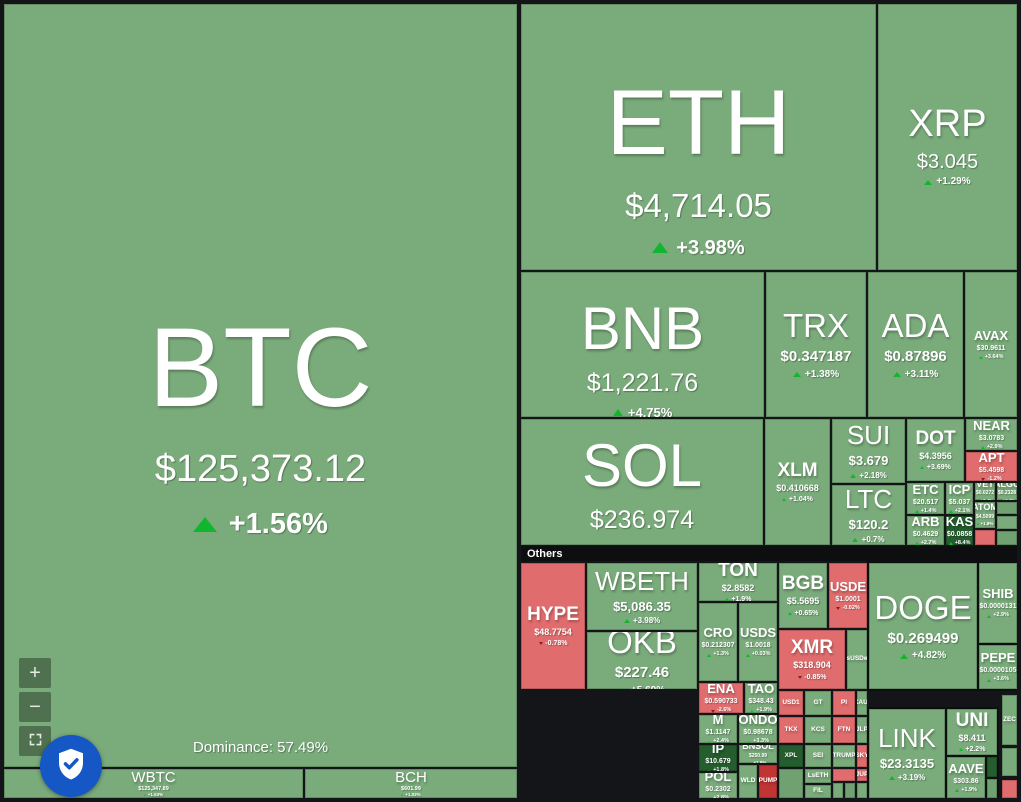 Image resolution: width=1021 pixels, height=802 pixels. Describe the element at coordinates (803, 584) in the screenshot. I see `tile-symbol: BGB` at that location.